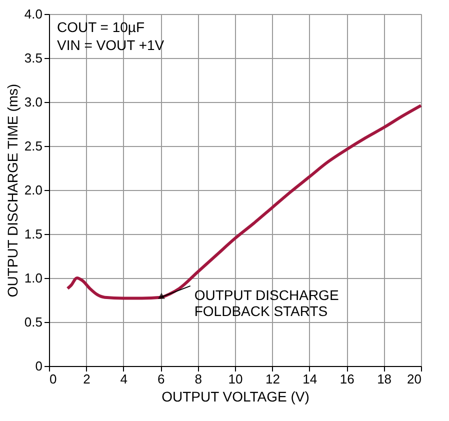 This screenshot has width=449, height=421. I want to click on x-tick-label: 16, so click(347, 379).